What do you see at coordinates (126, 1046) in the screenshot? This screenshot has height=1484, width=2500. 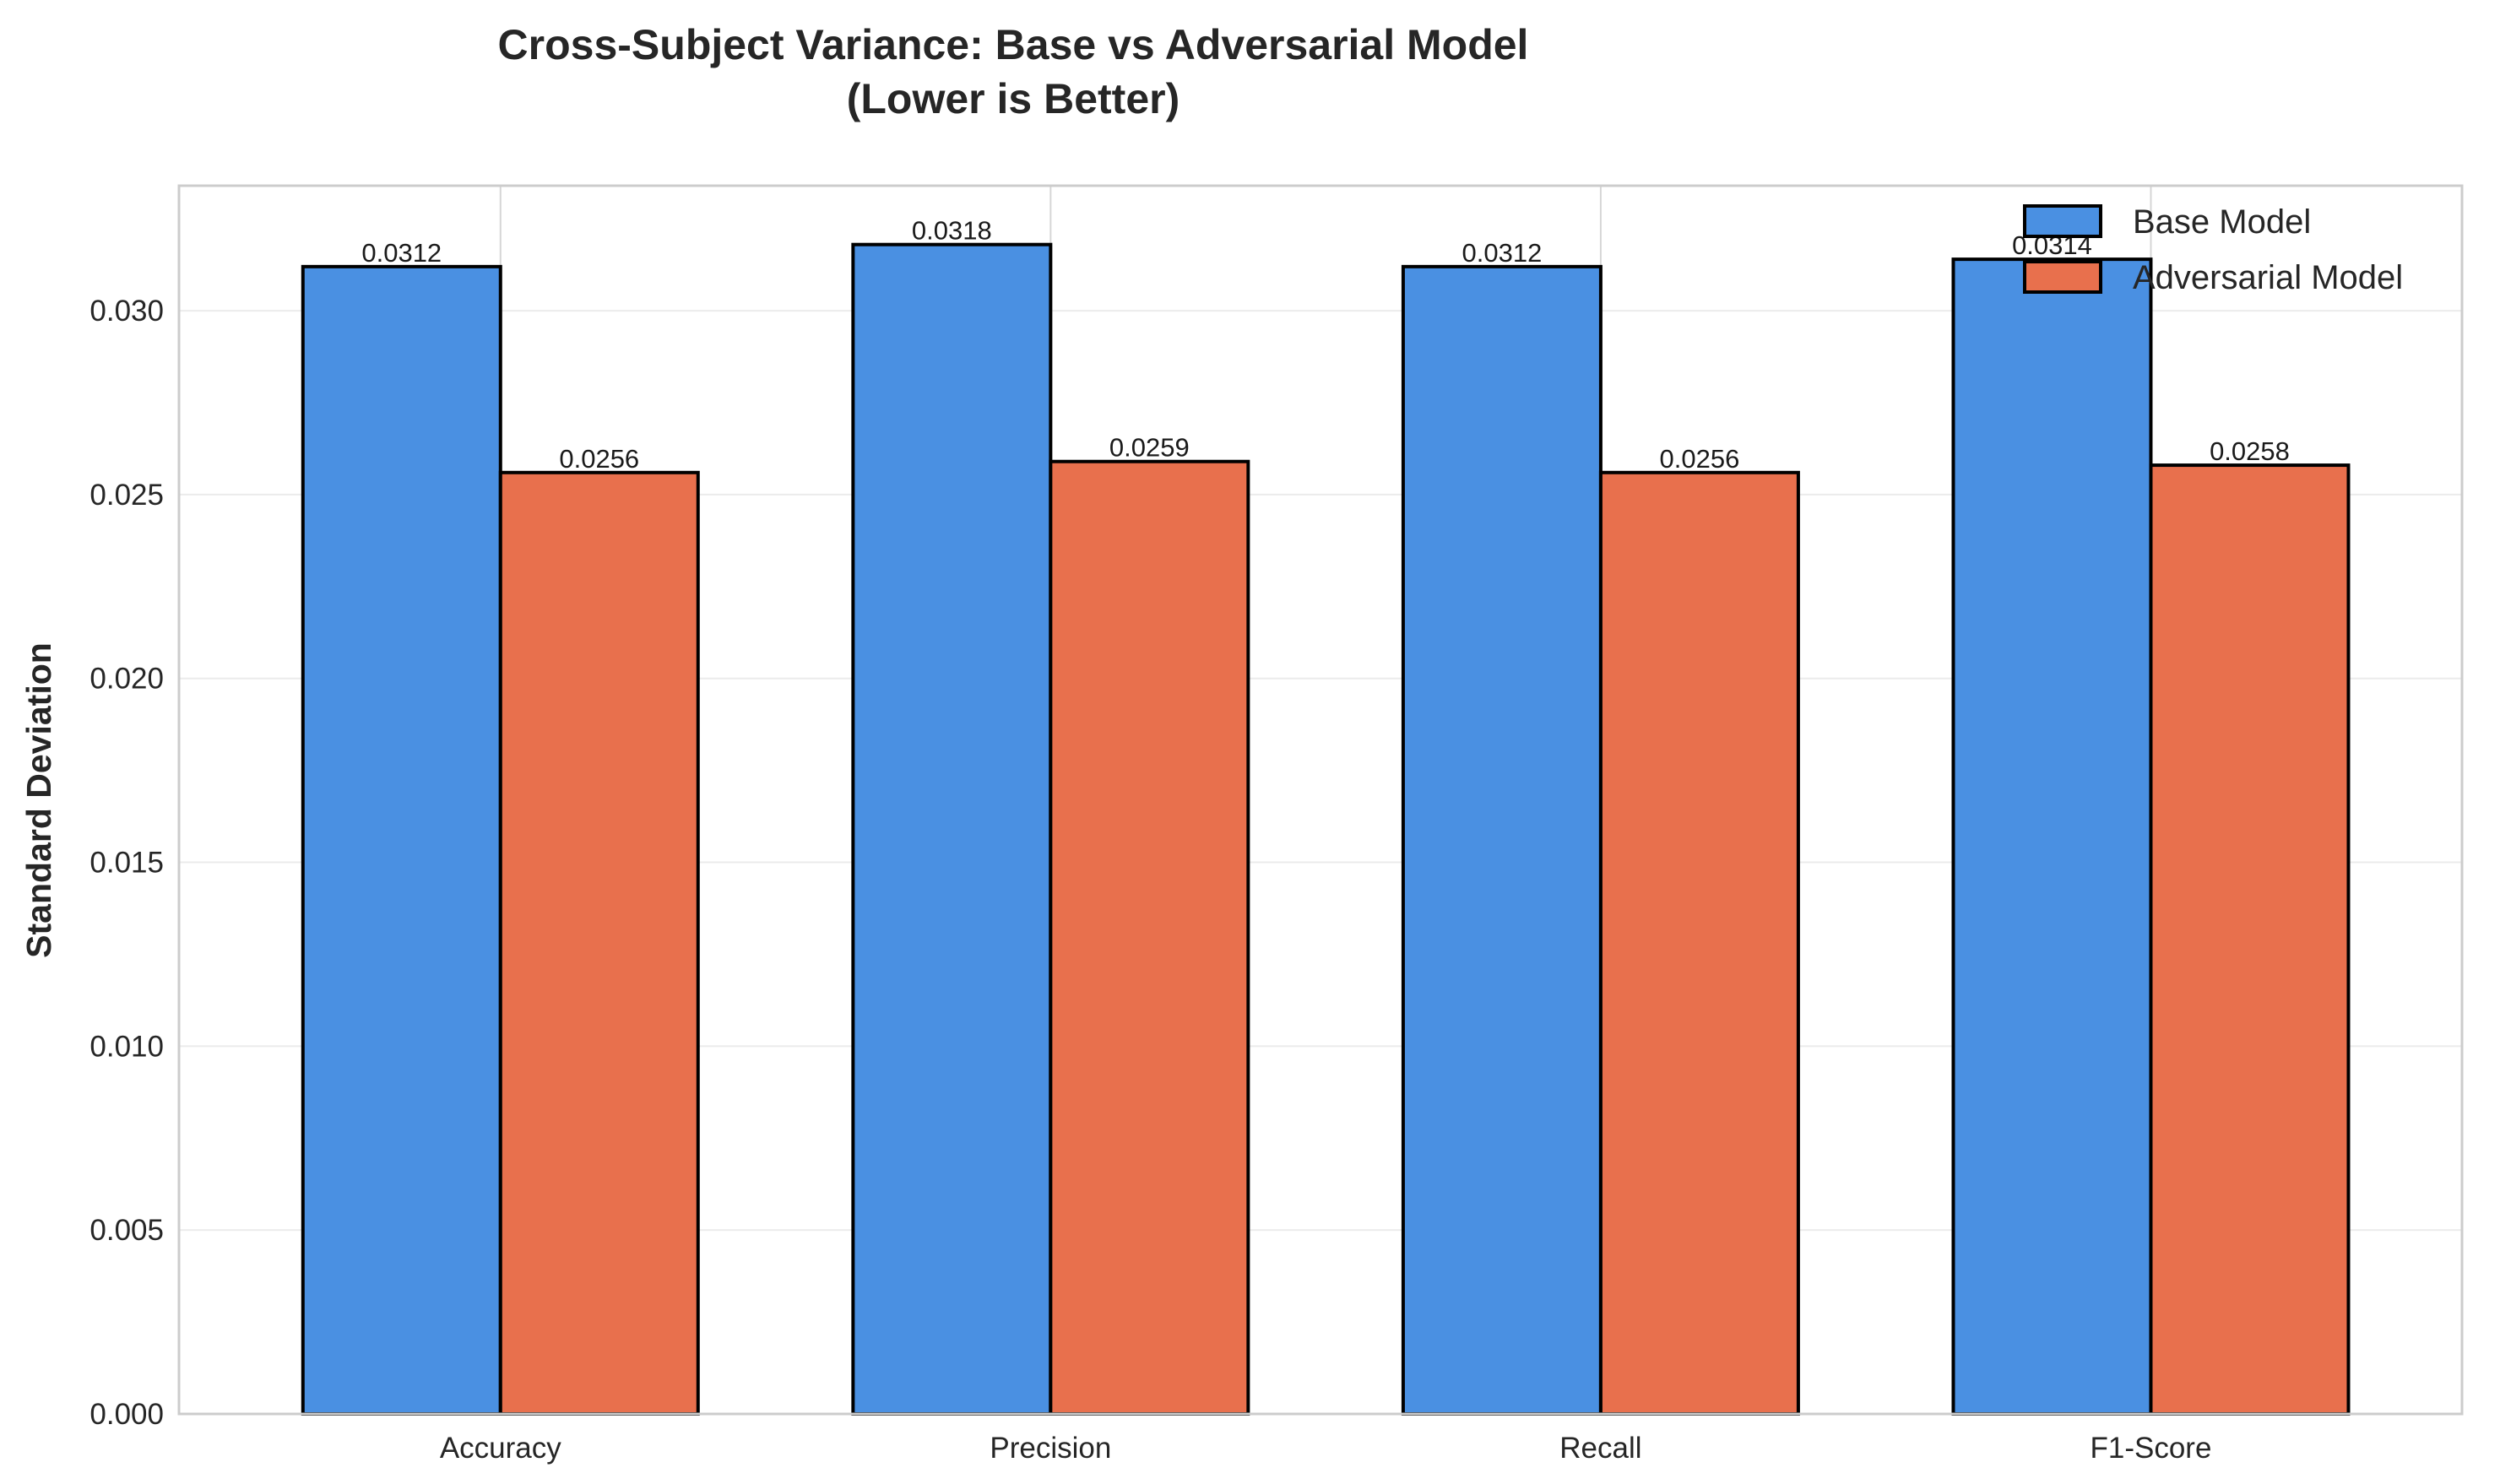 I see `y-tick-label: 0.010` at bounding box center [126, 1046].